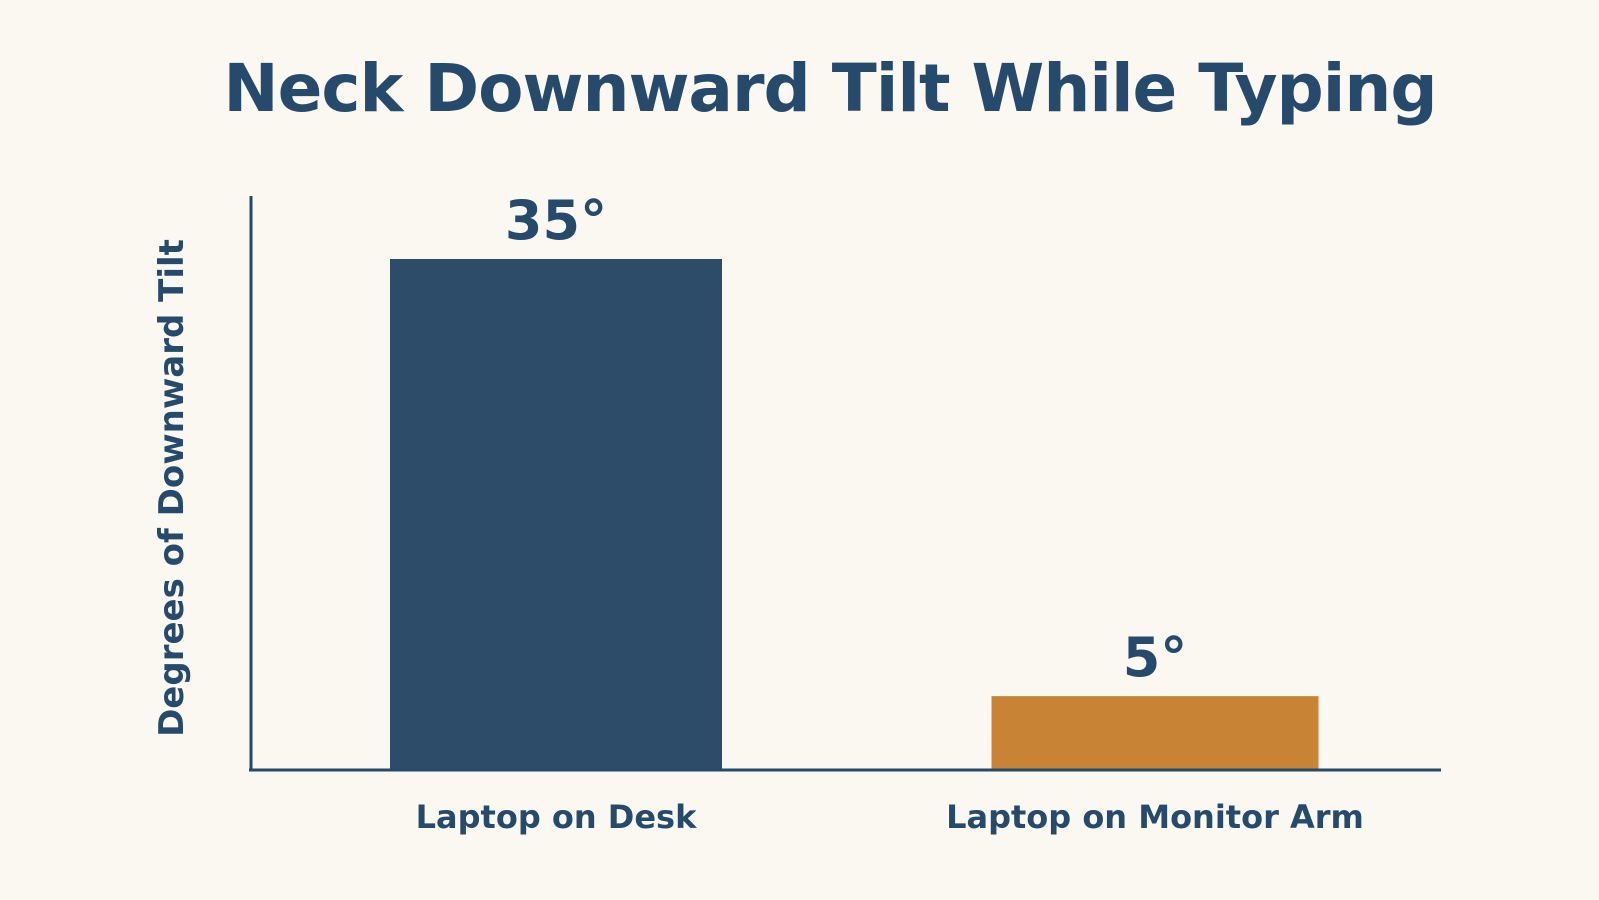  What do you see at coordinates (556, 220) in the screenshot?
I see `data-label-1: 35°` at bounding box center [556, 220].